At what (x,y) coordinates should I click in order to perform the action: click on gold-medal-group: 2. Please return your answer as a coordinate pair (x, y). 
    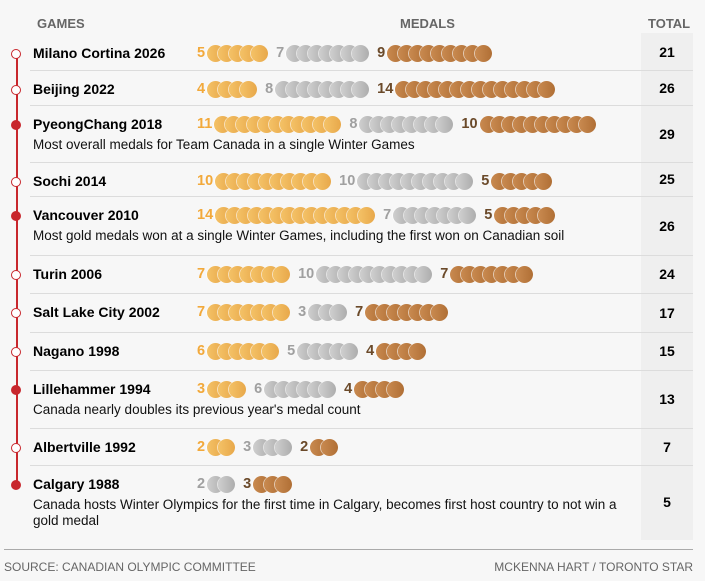
    Looking at the image, I should click on (216, 447).